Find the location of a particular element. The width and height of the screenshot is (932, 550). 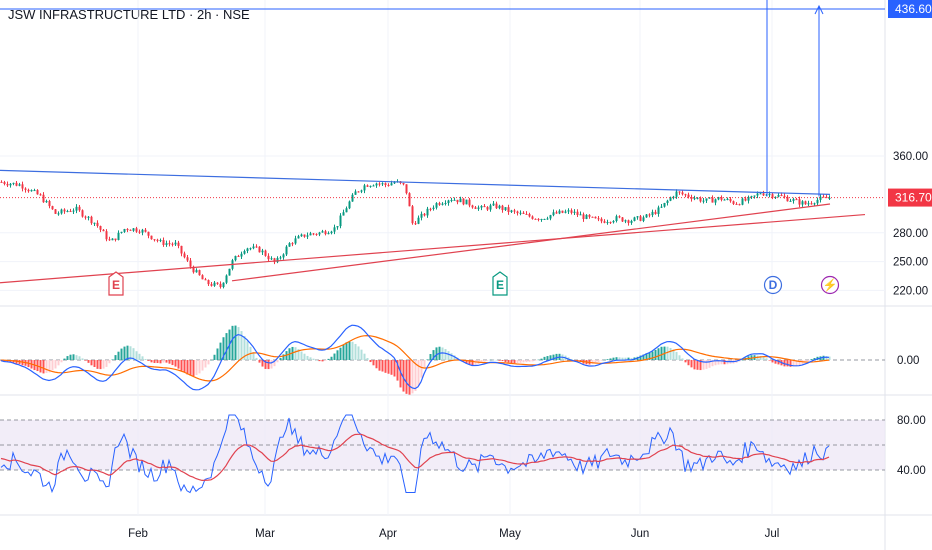

time-axis: Feb Mar Apr May Jun Jul is located at coordinates (453, 534).